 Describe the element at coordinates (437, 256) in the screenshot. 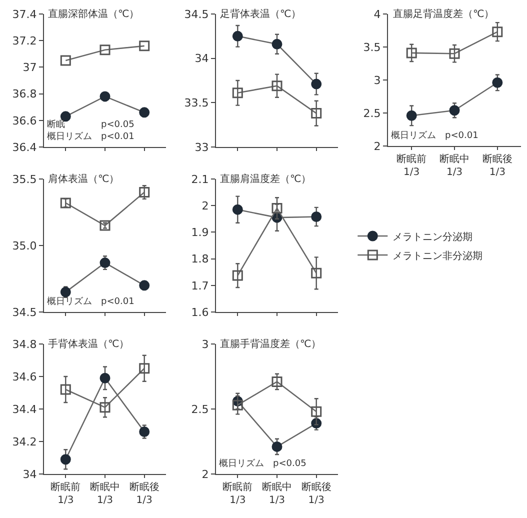

I see `legend-label: メラトニン非分泌期` at that location.